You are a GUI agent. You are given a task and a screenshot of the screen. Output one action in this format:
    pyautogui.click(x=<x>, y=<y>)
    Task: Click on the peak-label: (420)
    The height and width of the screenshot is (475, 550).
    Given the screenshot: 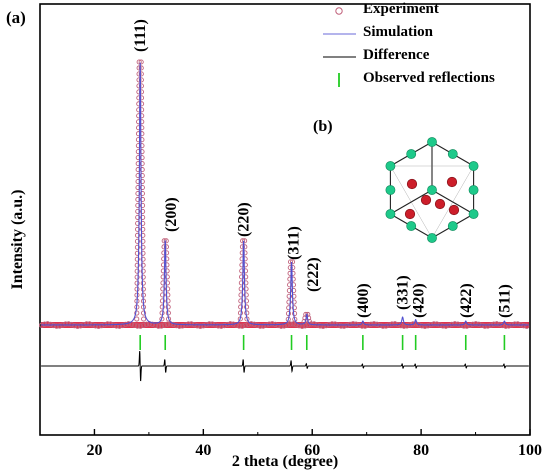 What is the action you would take?
    pyautogui.click(x=419, y=300)
    